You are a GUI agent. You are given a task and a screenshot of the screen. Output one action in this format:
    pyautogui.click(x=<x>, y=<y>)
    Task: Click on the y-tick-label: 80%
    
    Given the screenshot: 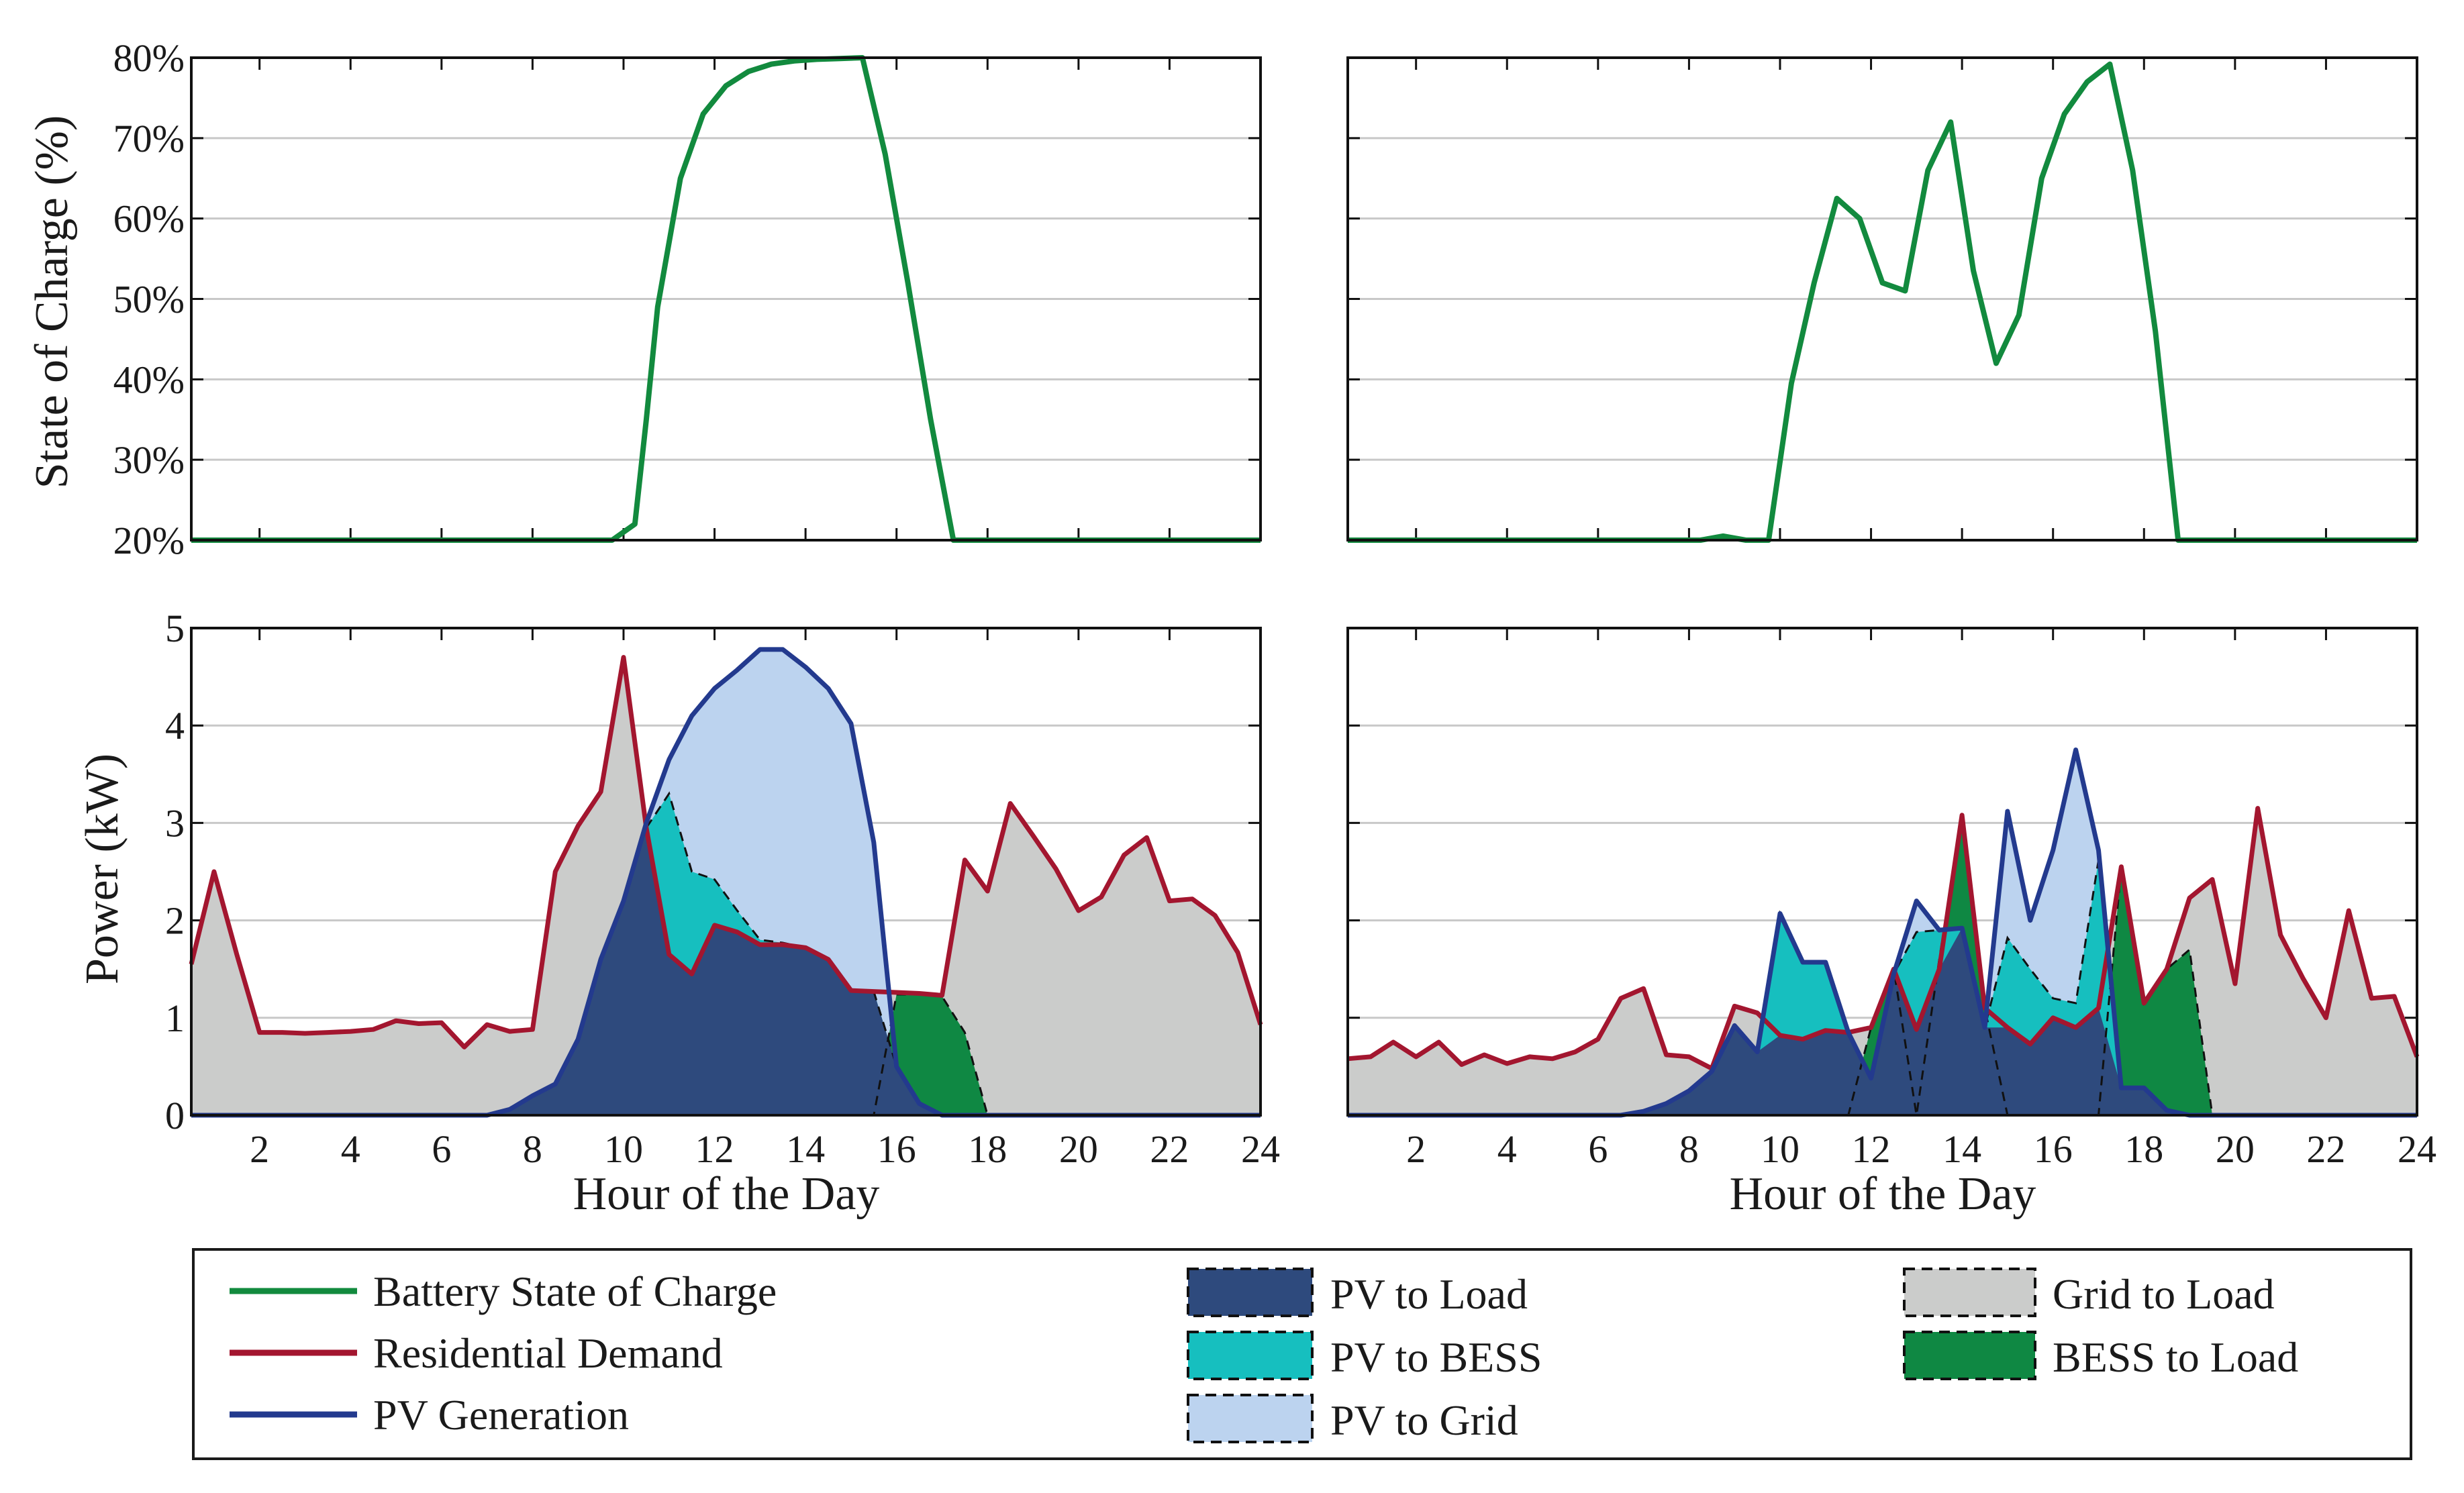 What is the action you would take?
    pyautogui.click(x=149, y=58)
    